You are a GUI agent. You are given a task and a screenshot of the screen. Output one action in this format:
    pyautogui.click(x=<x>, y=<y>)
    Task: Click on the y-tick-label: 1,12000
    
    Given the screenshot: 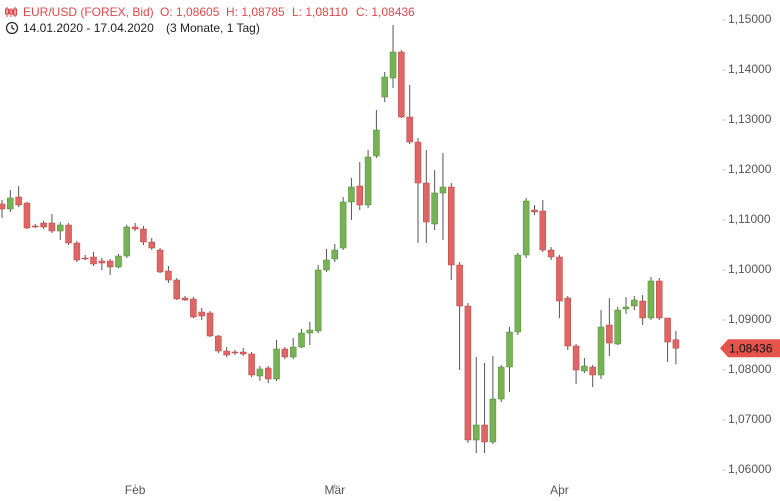 What is the action you would take?
    pyautogui.click(x=750, y=169)
    